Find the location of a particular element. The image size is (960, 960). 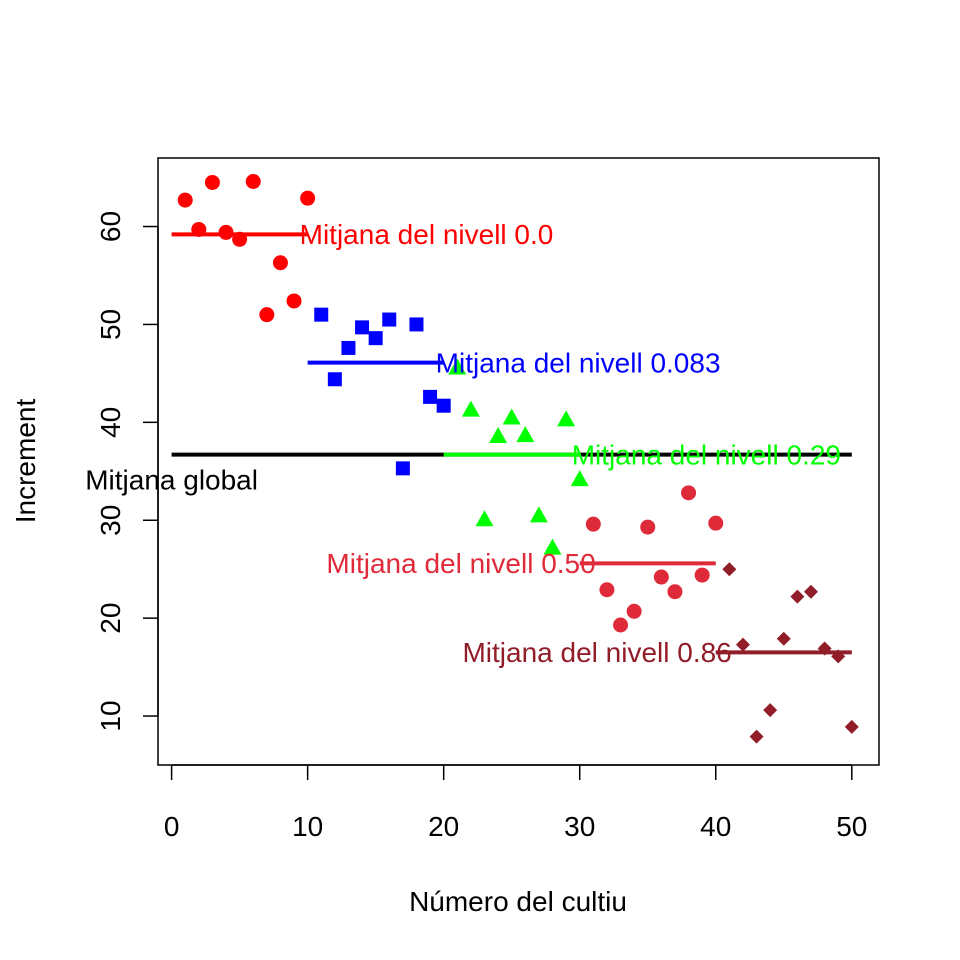

y-axis-label: Increment is located at coordinates (25, 461).